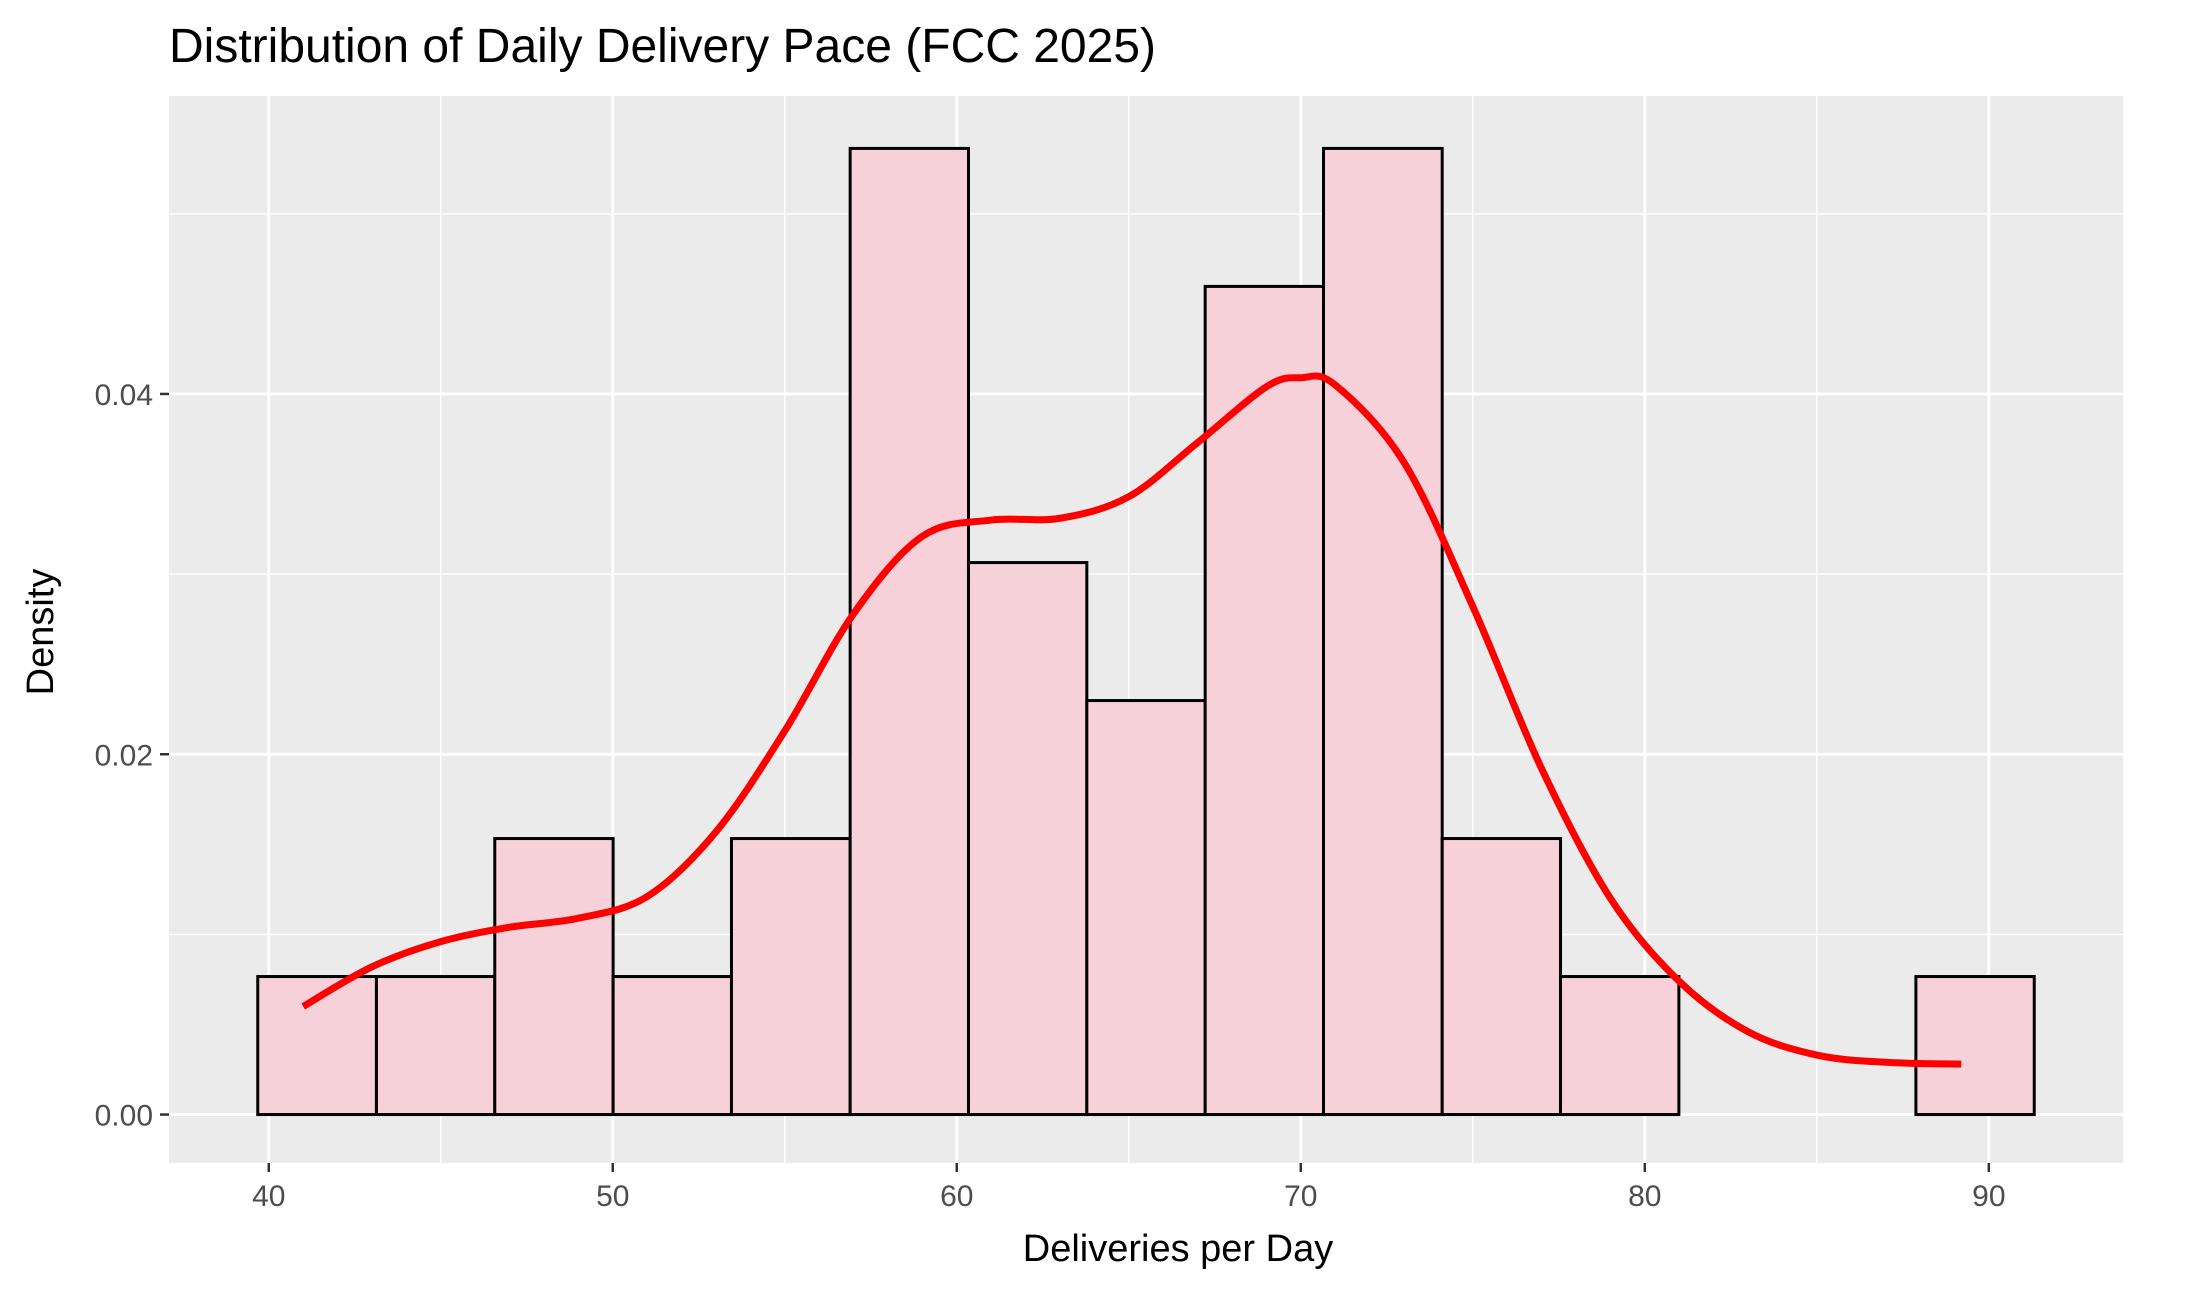  I want to click on y-tick-label: 0.04, so click(124, 395).